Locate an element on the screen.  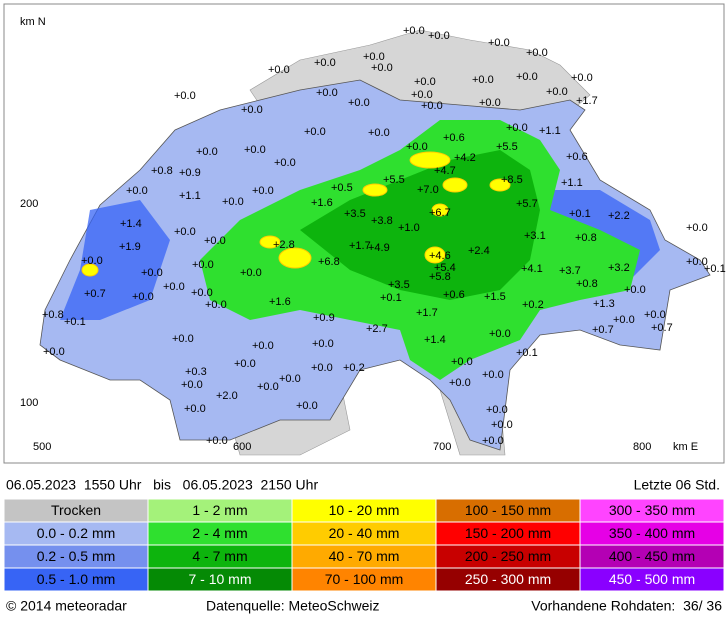
station-value: +3.1 is located at coordinates (535, 236).